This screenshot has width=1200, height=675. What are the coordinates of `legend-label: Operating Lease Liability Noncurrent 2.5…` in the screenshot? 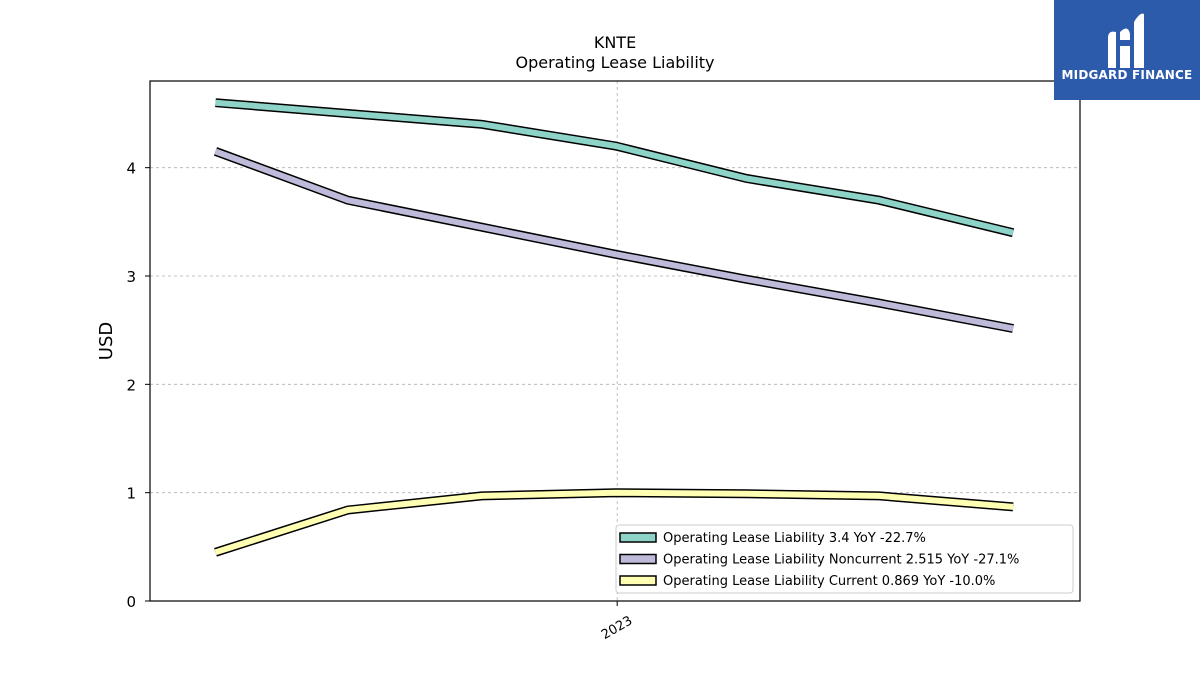 It's located at (841, 560).